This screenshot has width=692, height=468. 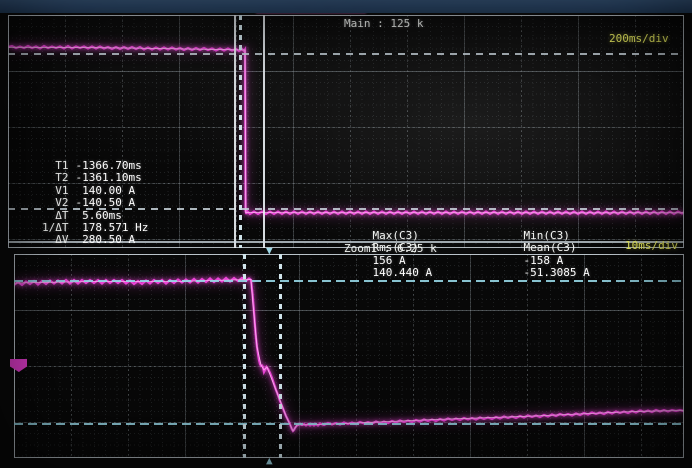 What do you see at coordinates (550, 247) in the screenshot?
I see `measurement-mean-label: Mean(C3)` at bounding box center [550, 247].